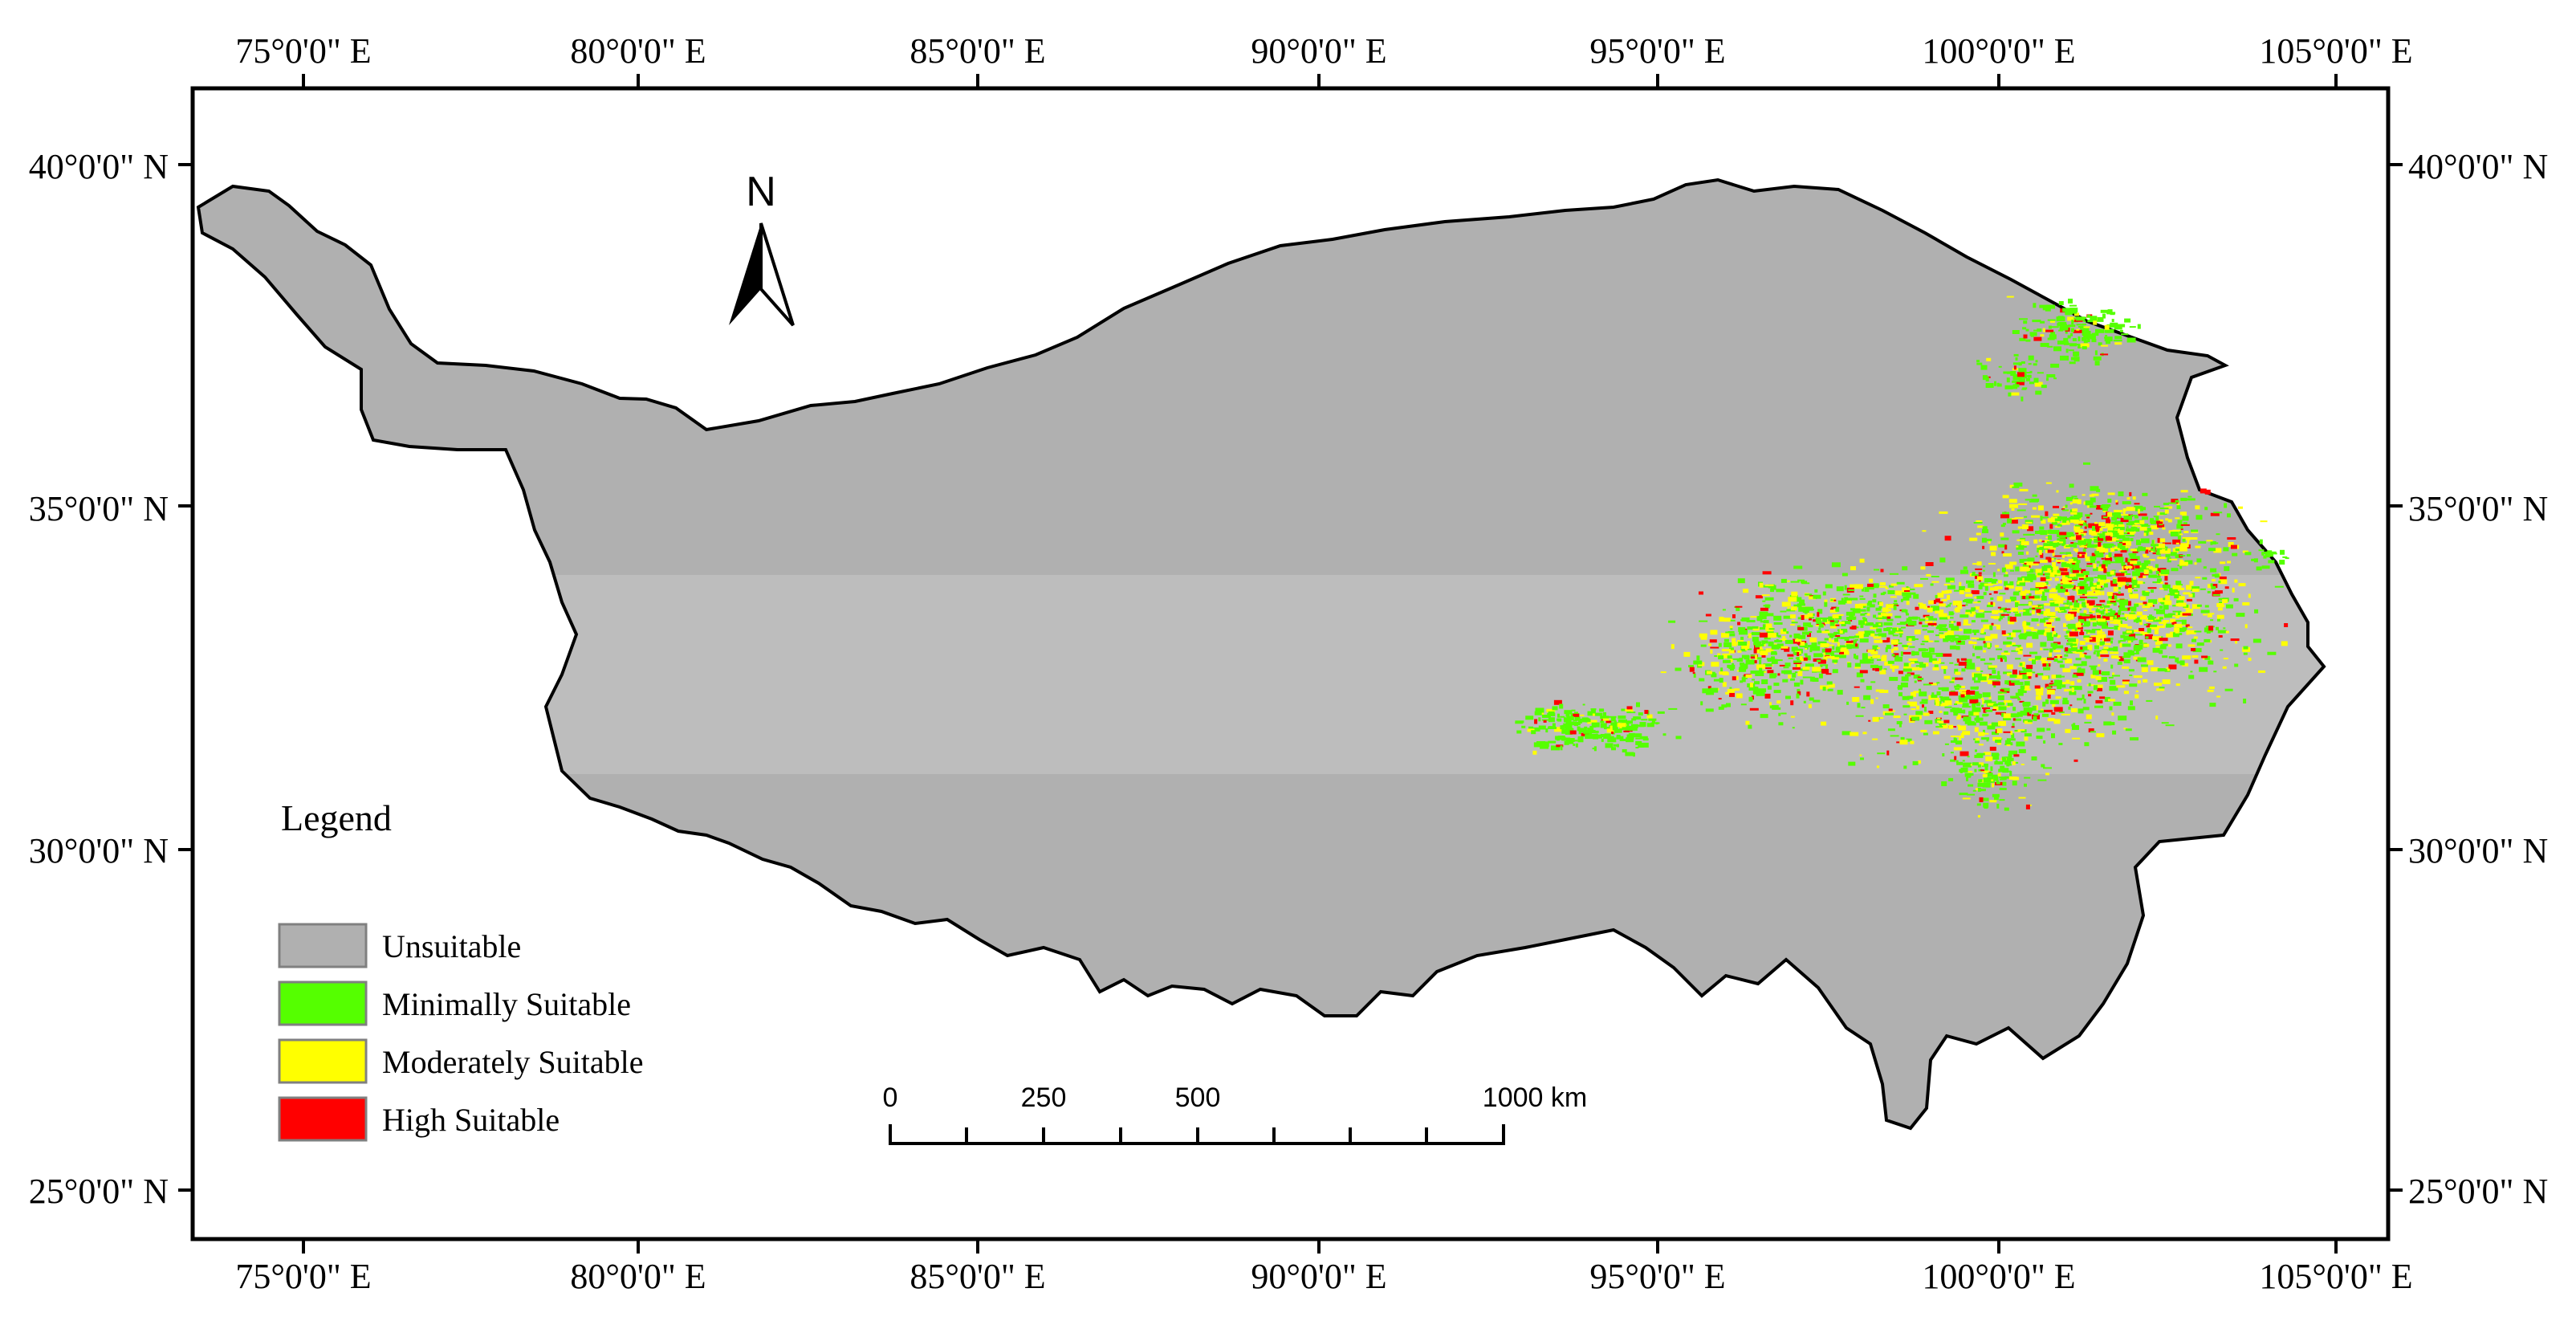 Image resolution: width=2576 pixels, height=1329 pixels. What do you see at coordinates (323, 1119) in the screenshot?
I see `legend-swatch-high-suitable` at bounding box center [323, 1119].